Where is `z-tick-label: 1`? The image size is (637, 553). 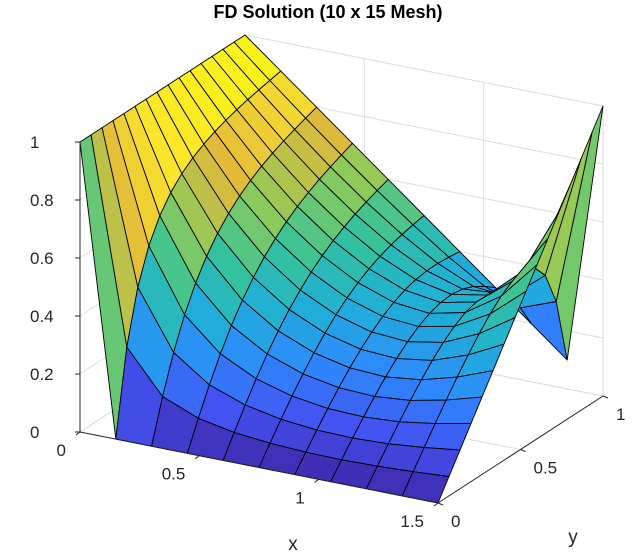 z-tick-label: 1 is located at coordinates (34, 142).